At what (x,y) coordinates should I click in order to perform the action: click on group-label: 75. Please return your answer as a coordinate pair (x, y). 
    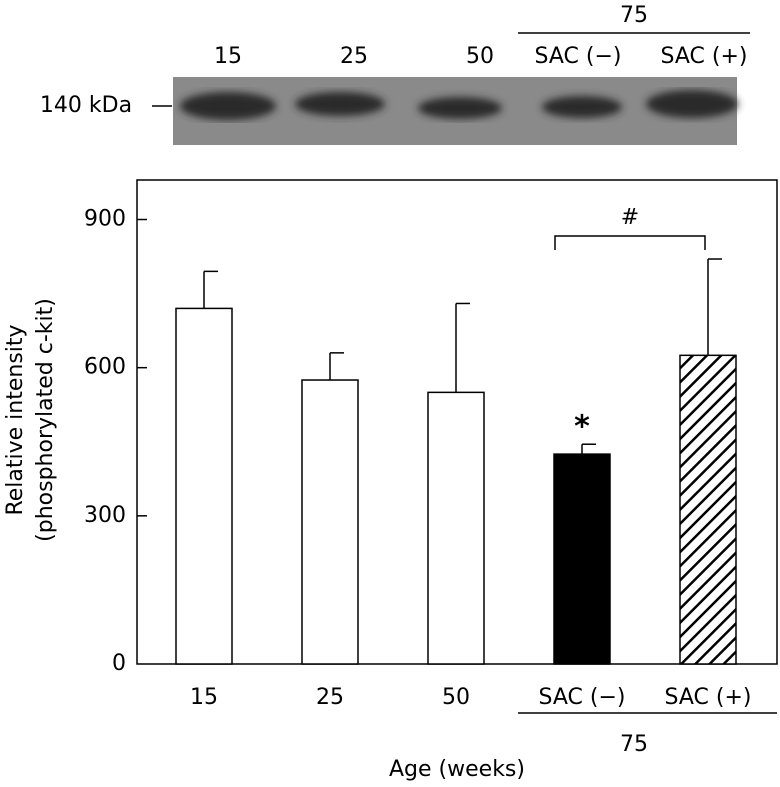
    Looking at the image, I should click on (634, 744).